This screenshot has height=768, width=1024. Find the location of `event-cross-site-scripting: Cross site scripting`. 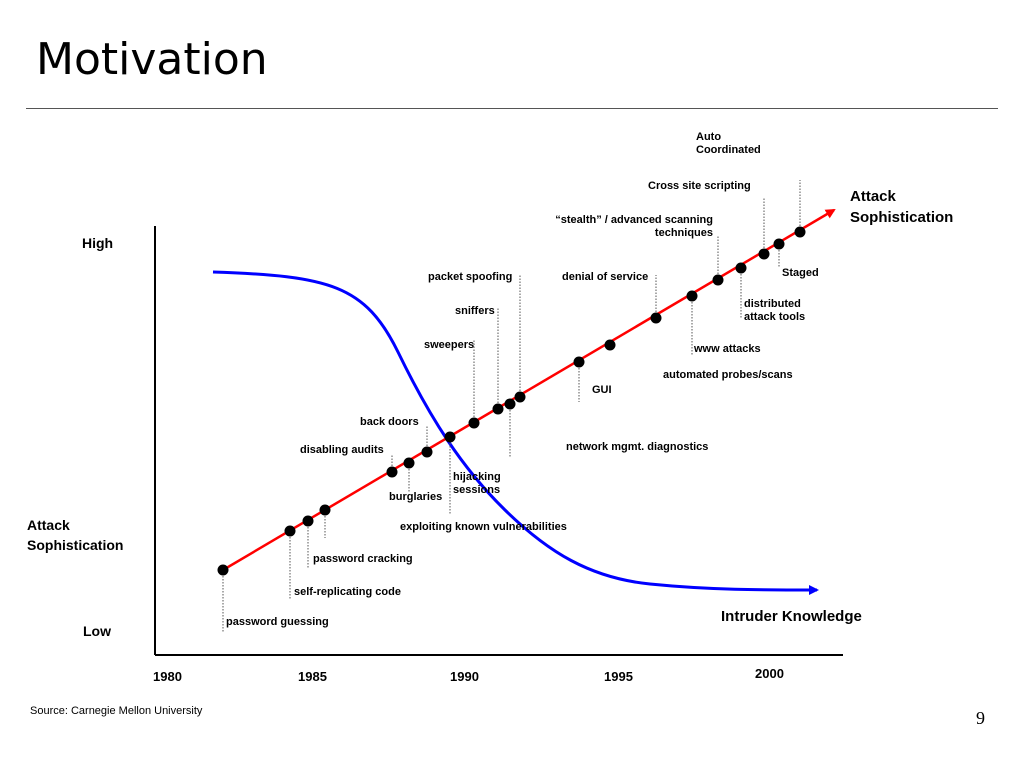

event-cross-site-scripting: Cross site scripting is located at coordinates (709, 220).